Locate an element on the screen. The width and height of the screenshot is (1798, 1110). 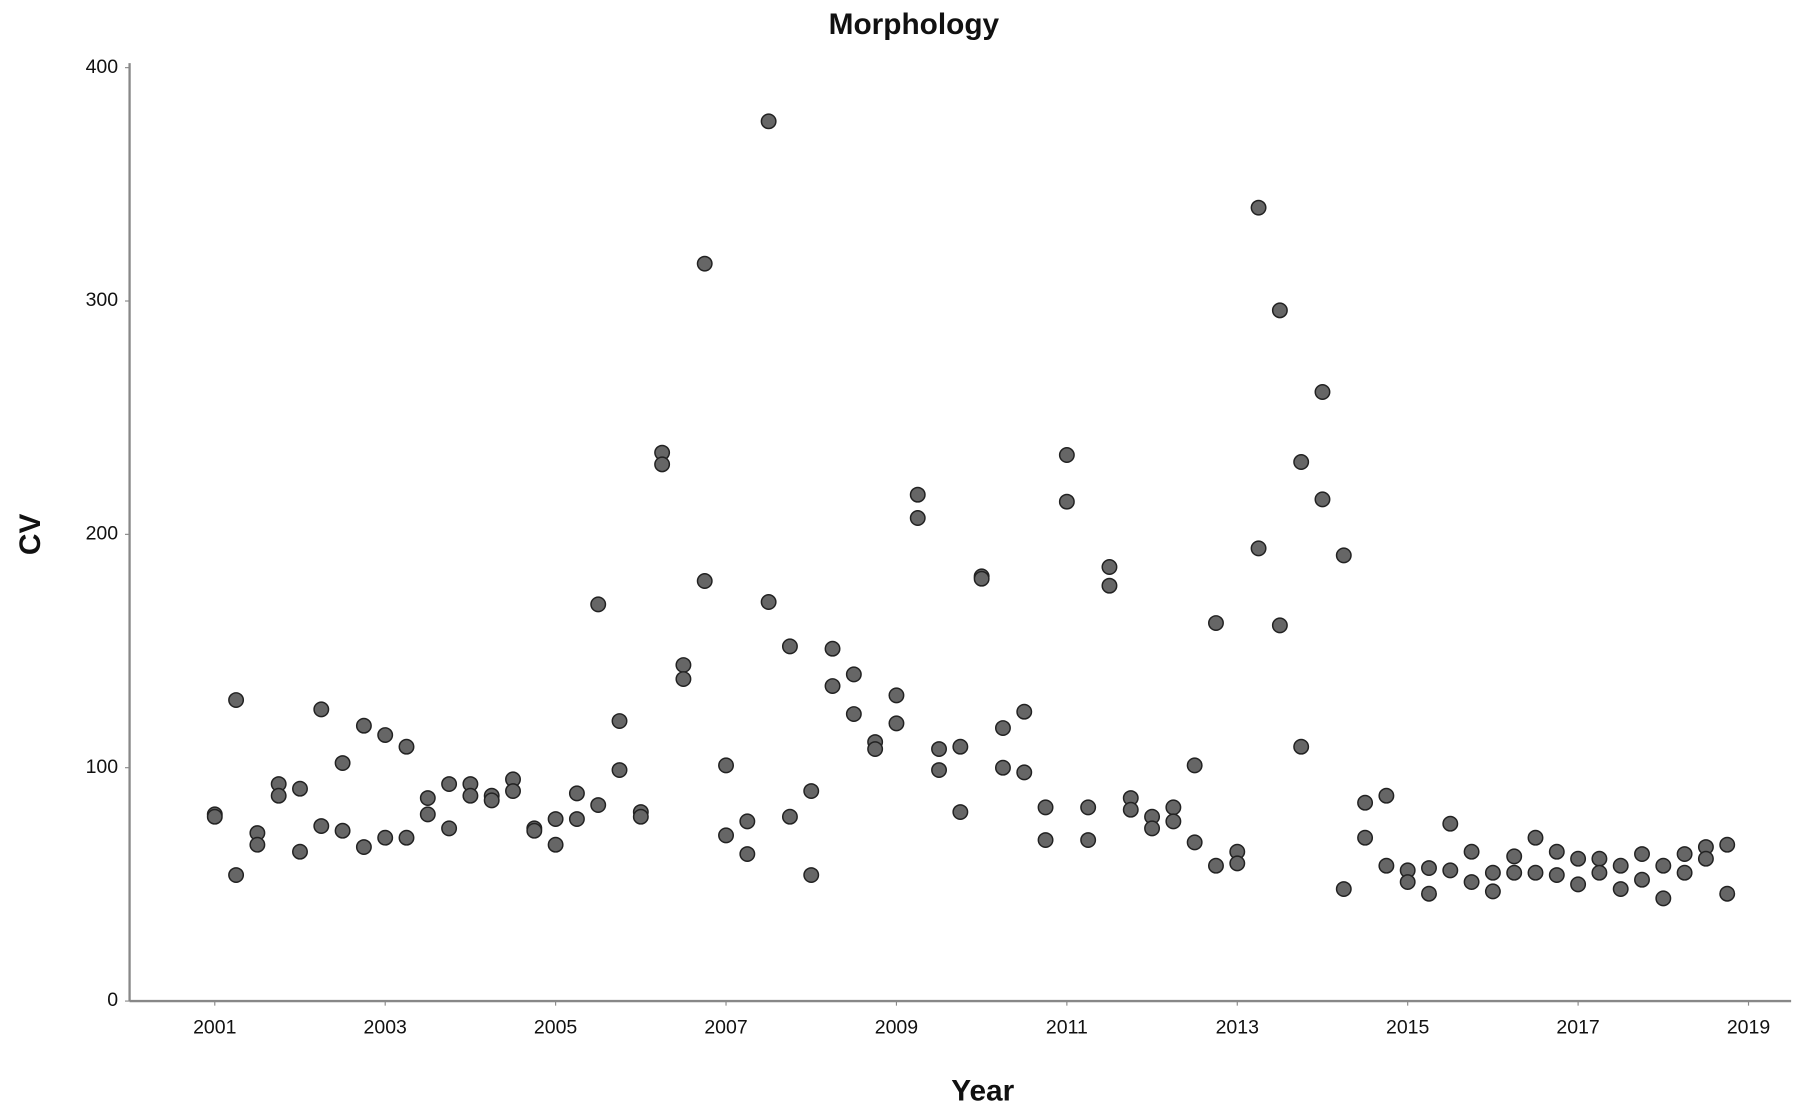
x-tick-label: 2015 is located at coordinates (1408, 1028).